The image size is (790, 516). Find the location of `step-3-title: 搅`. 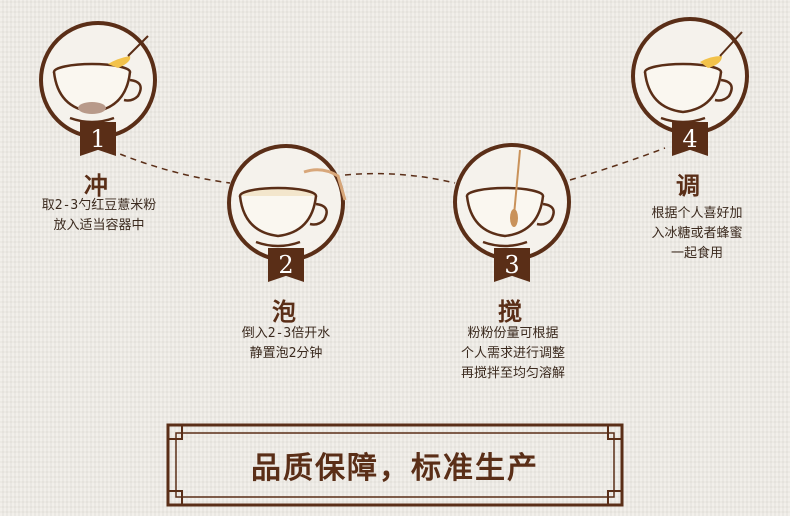

step-3-title: 搅 is located at coordinates (510, 312).